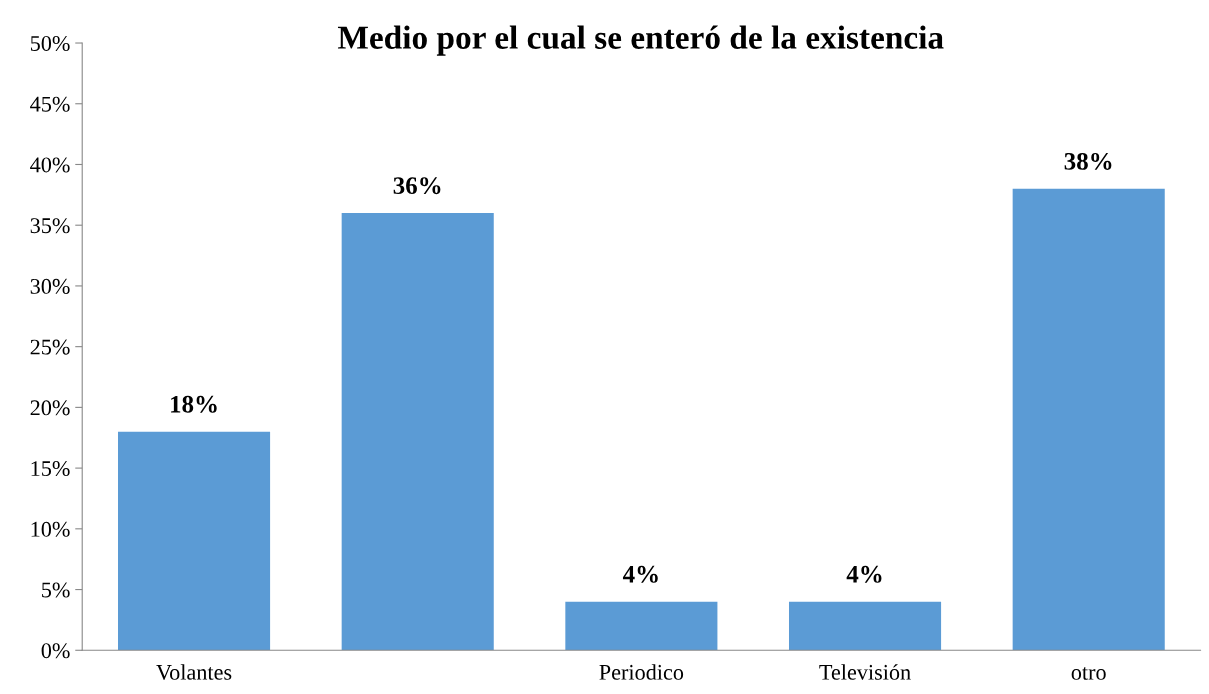 This screenshot has width=1209, height=694. I want to click on y-tick-label: 5%, so click(56, 590).